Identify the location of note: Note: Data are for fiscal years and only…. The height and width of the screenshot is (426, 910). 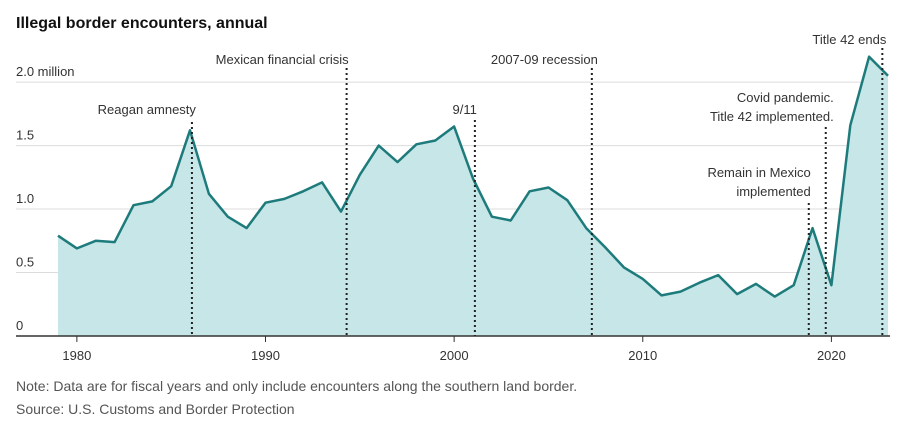
(296, 386).